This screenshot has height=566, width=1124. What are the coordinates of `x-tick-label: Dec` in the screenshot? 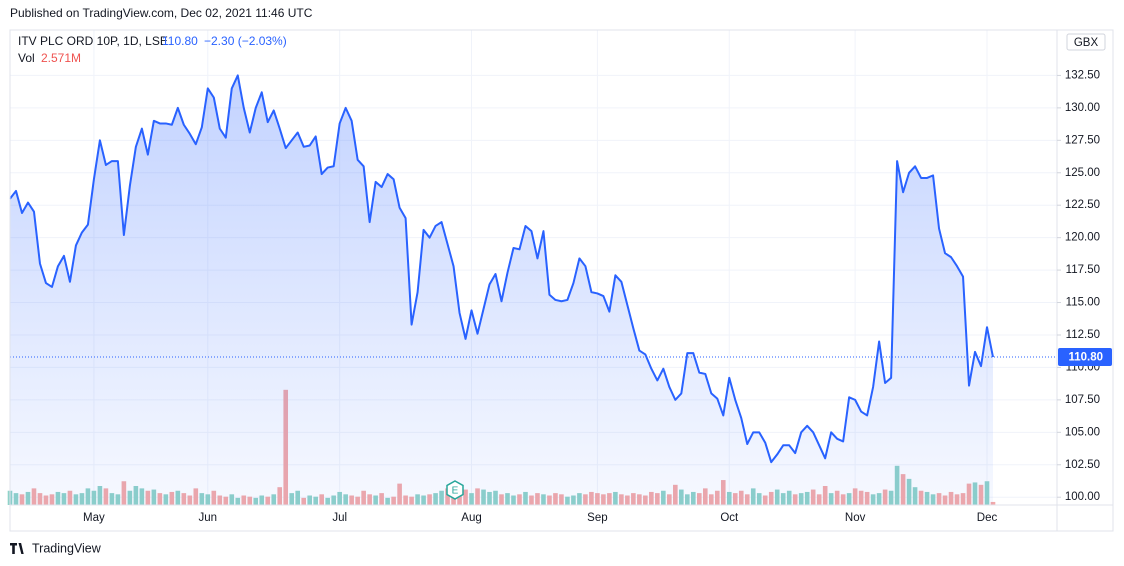 It's located at (987, 518).